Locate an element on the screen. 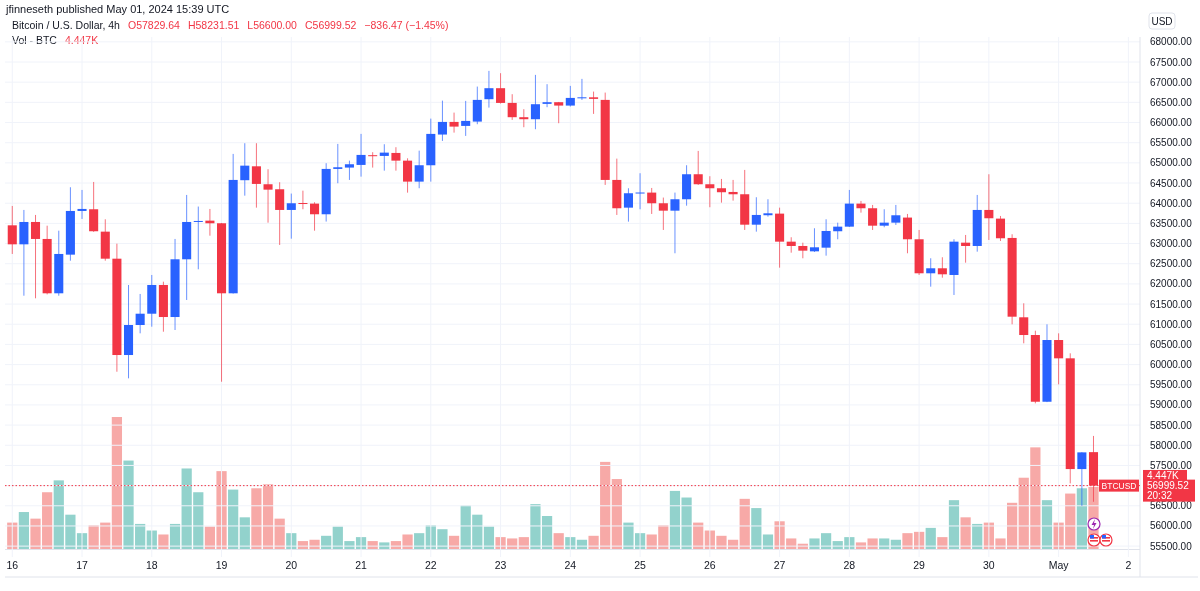 This screenshot has height=591, width=1200. y-tick-label: 60500.00 is located at coordinates (1171, 344).